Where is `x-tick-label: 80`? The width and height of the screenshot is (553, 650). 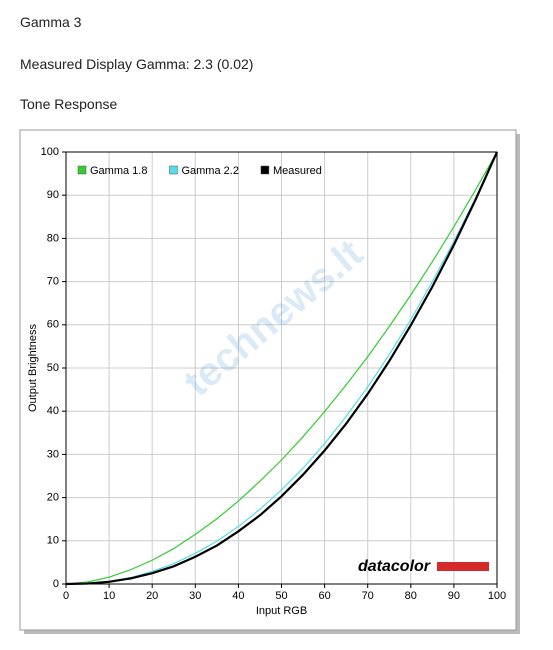 x-tick-label: 80 is located at coordinates (411, 596).